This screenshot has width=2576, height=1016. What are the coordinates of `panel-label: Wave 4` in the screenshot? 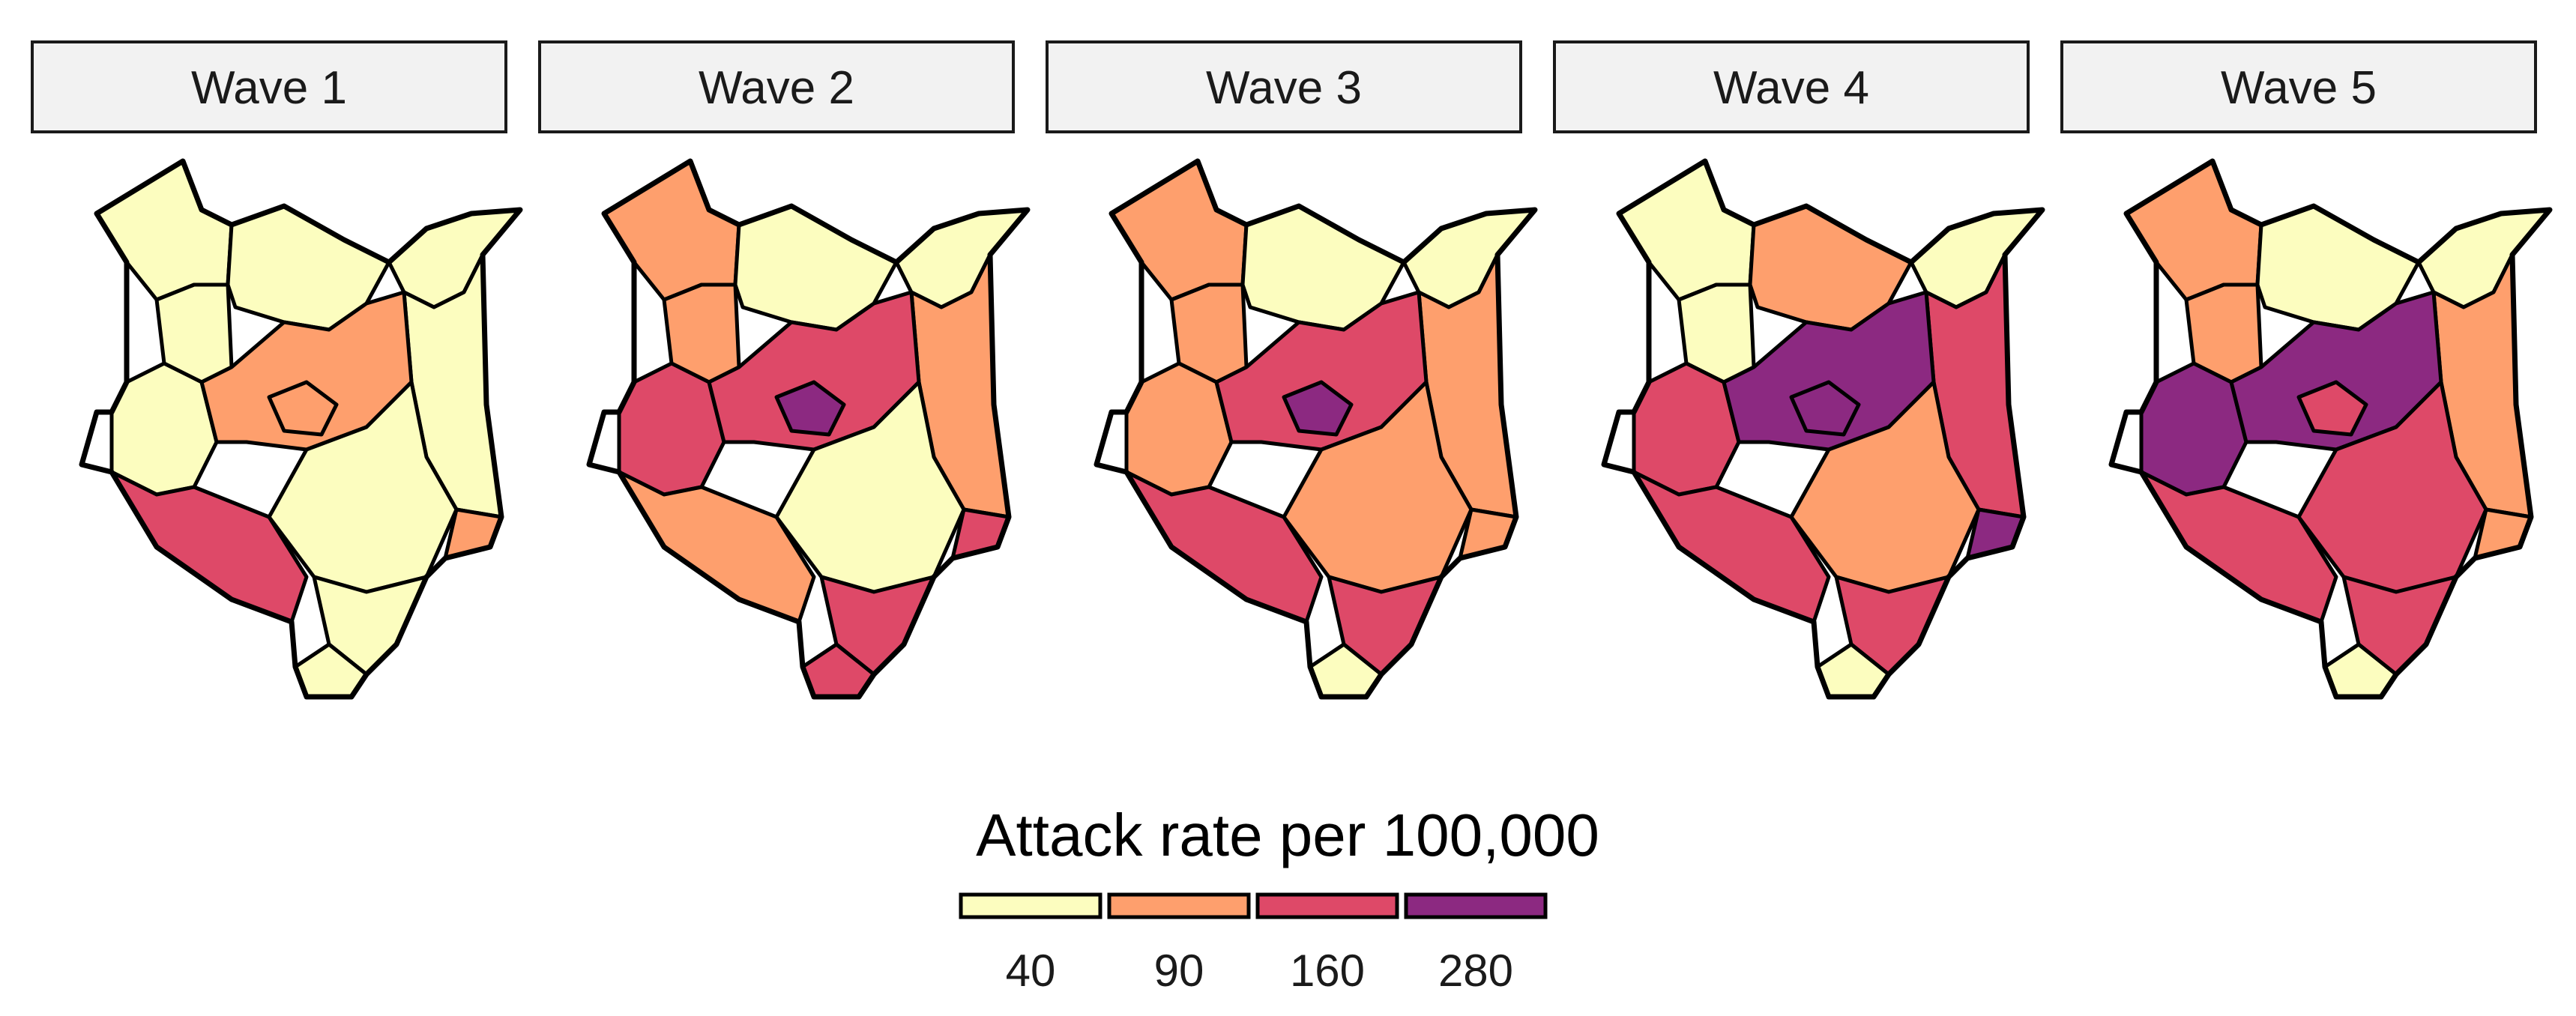 It's located at (1791, 88).